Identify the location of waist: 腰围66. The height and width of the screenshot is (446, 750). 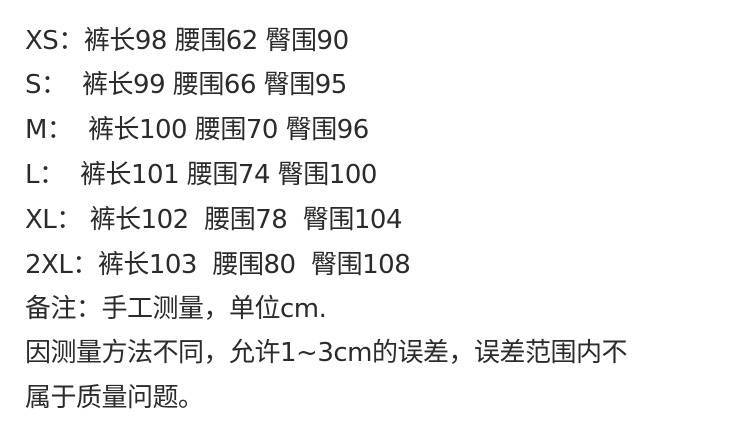
(214, 85).